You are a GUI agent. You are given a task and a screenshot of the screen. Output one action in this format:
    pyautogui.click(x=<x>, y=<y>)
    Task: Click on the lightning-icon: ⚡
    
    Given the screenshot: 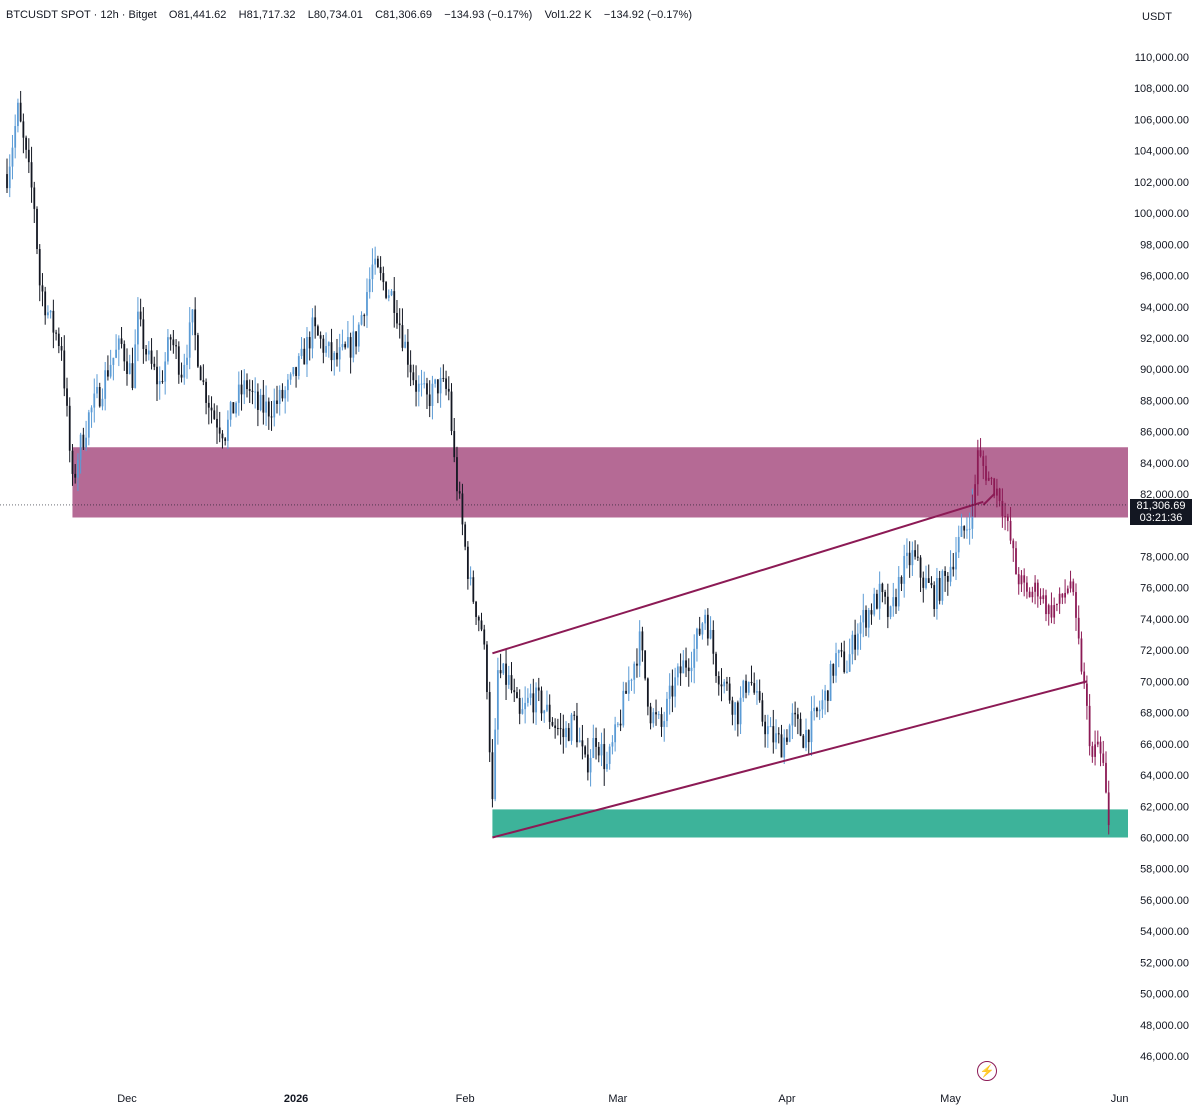 What is the action you would take?
    pyautogui.click(x=987, y=1071)
    